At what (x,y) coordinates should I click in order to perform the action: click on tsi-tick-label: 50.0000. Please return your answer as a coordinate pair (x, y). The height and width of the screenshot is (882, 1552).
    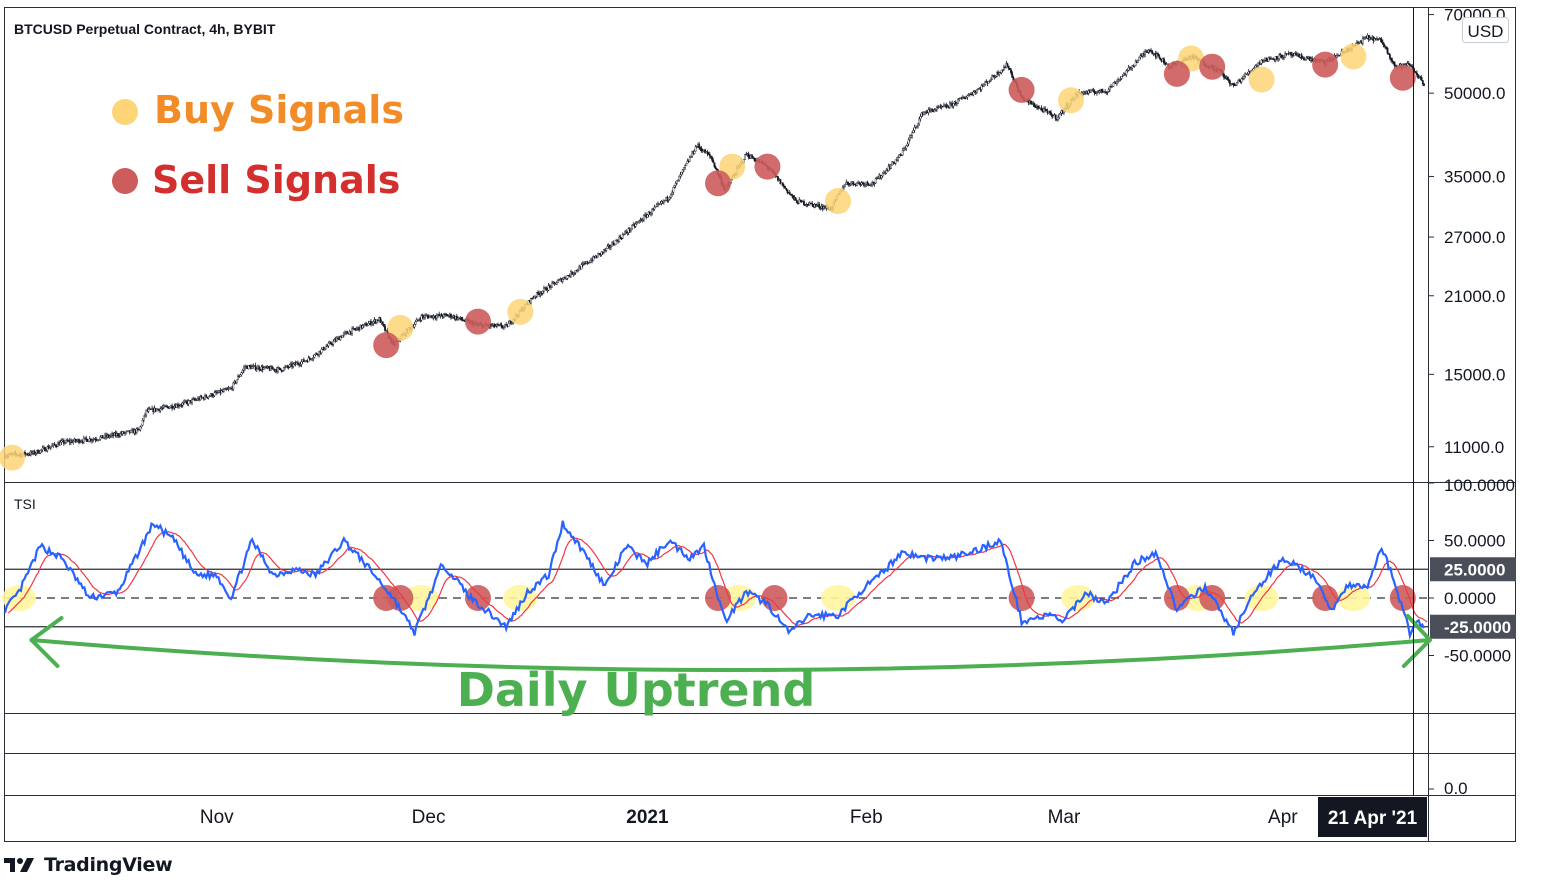
    Looking at the image, I should click on (1474, 541).